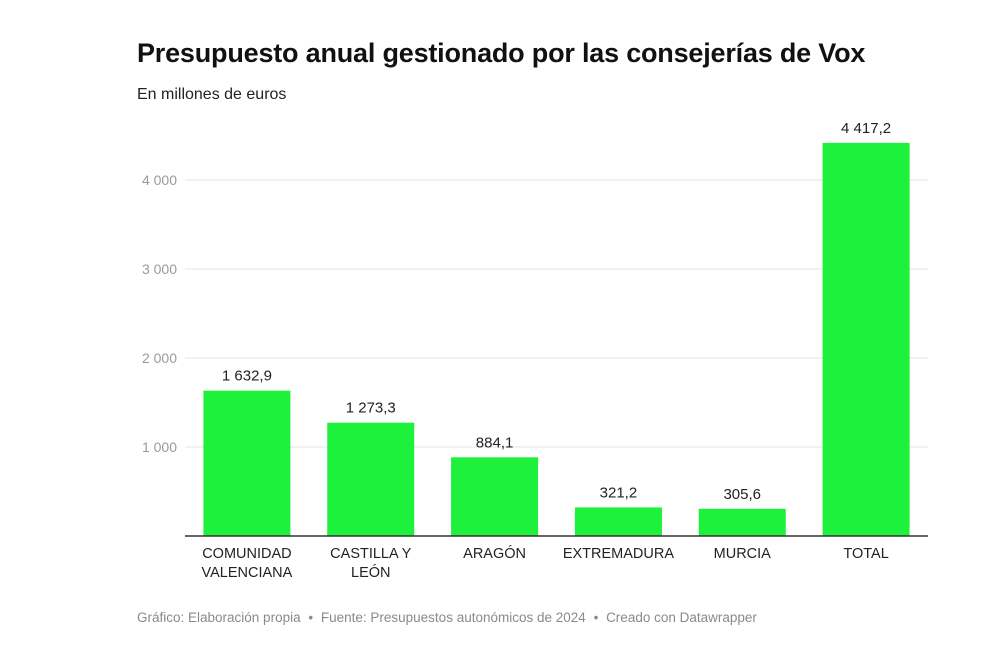 This screenshot has height=665, width=1000. I want to click on y-tick-label: 3 000, so click(159, 269).